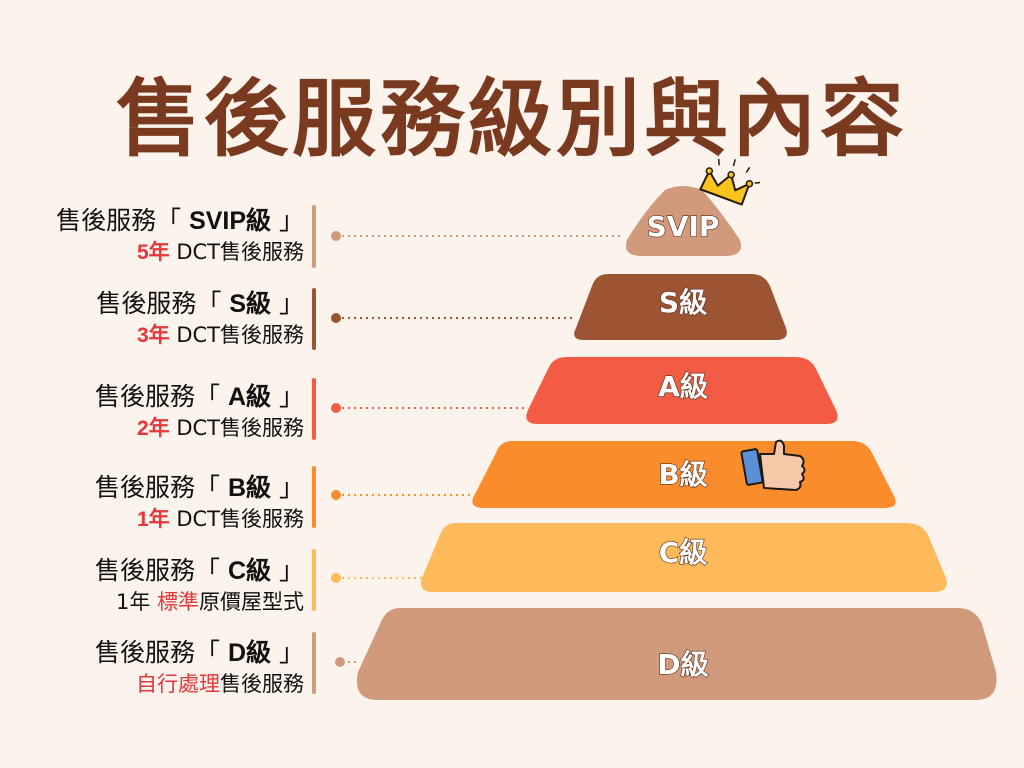 The height and width of the screenshot is (768, 1024). Describe the element at coordinates (250, 304) in the screenshot. I see `heading-level: S級` at that location.